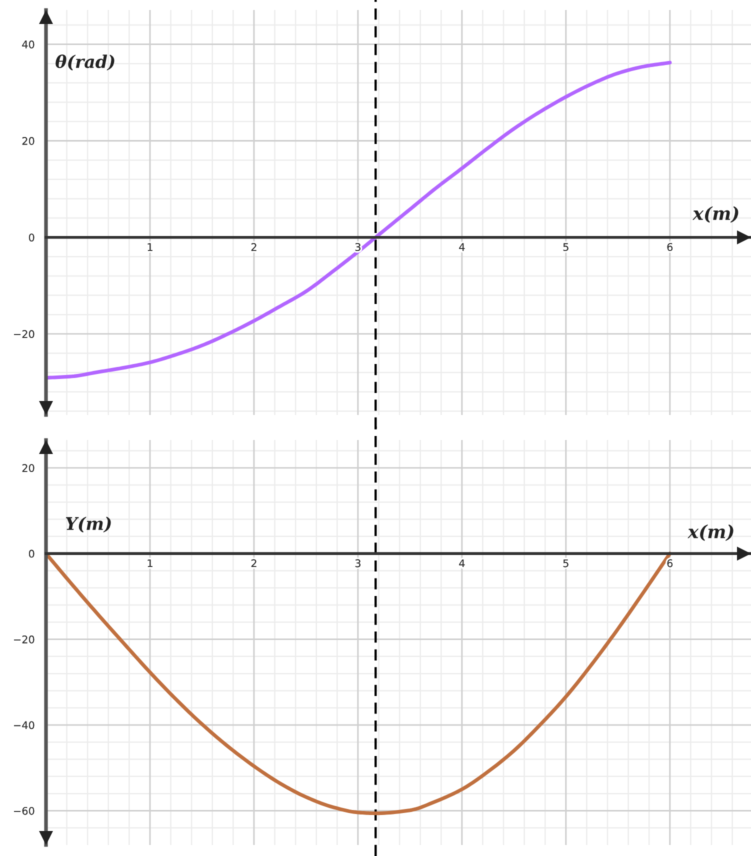 The image size is (751, 856). What do you see at coordinates (28, 44) in the screenshot?
I see `y-tick-label: 40` at bounding box center [28, 44].